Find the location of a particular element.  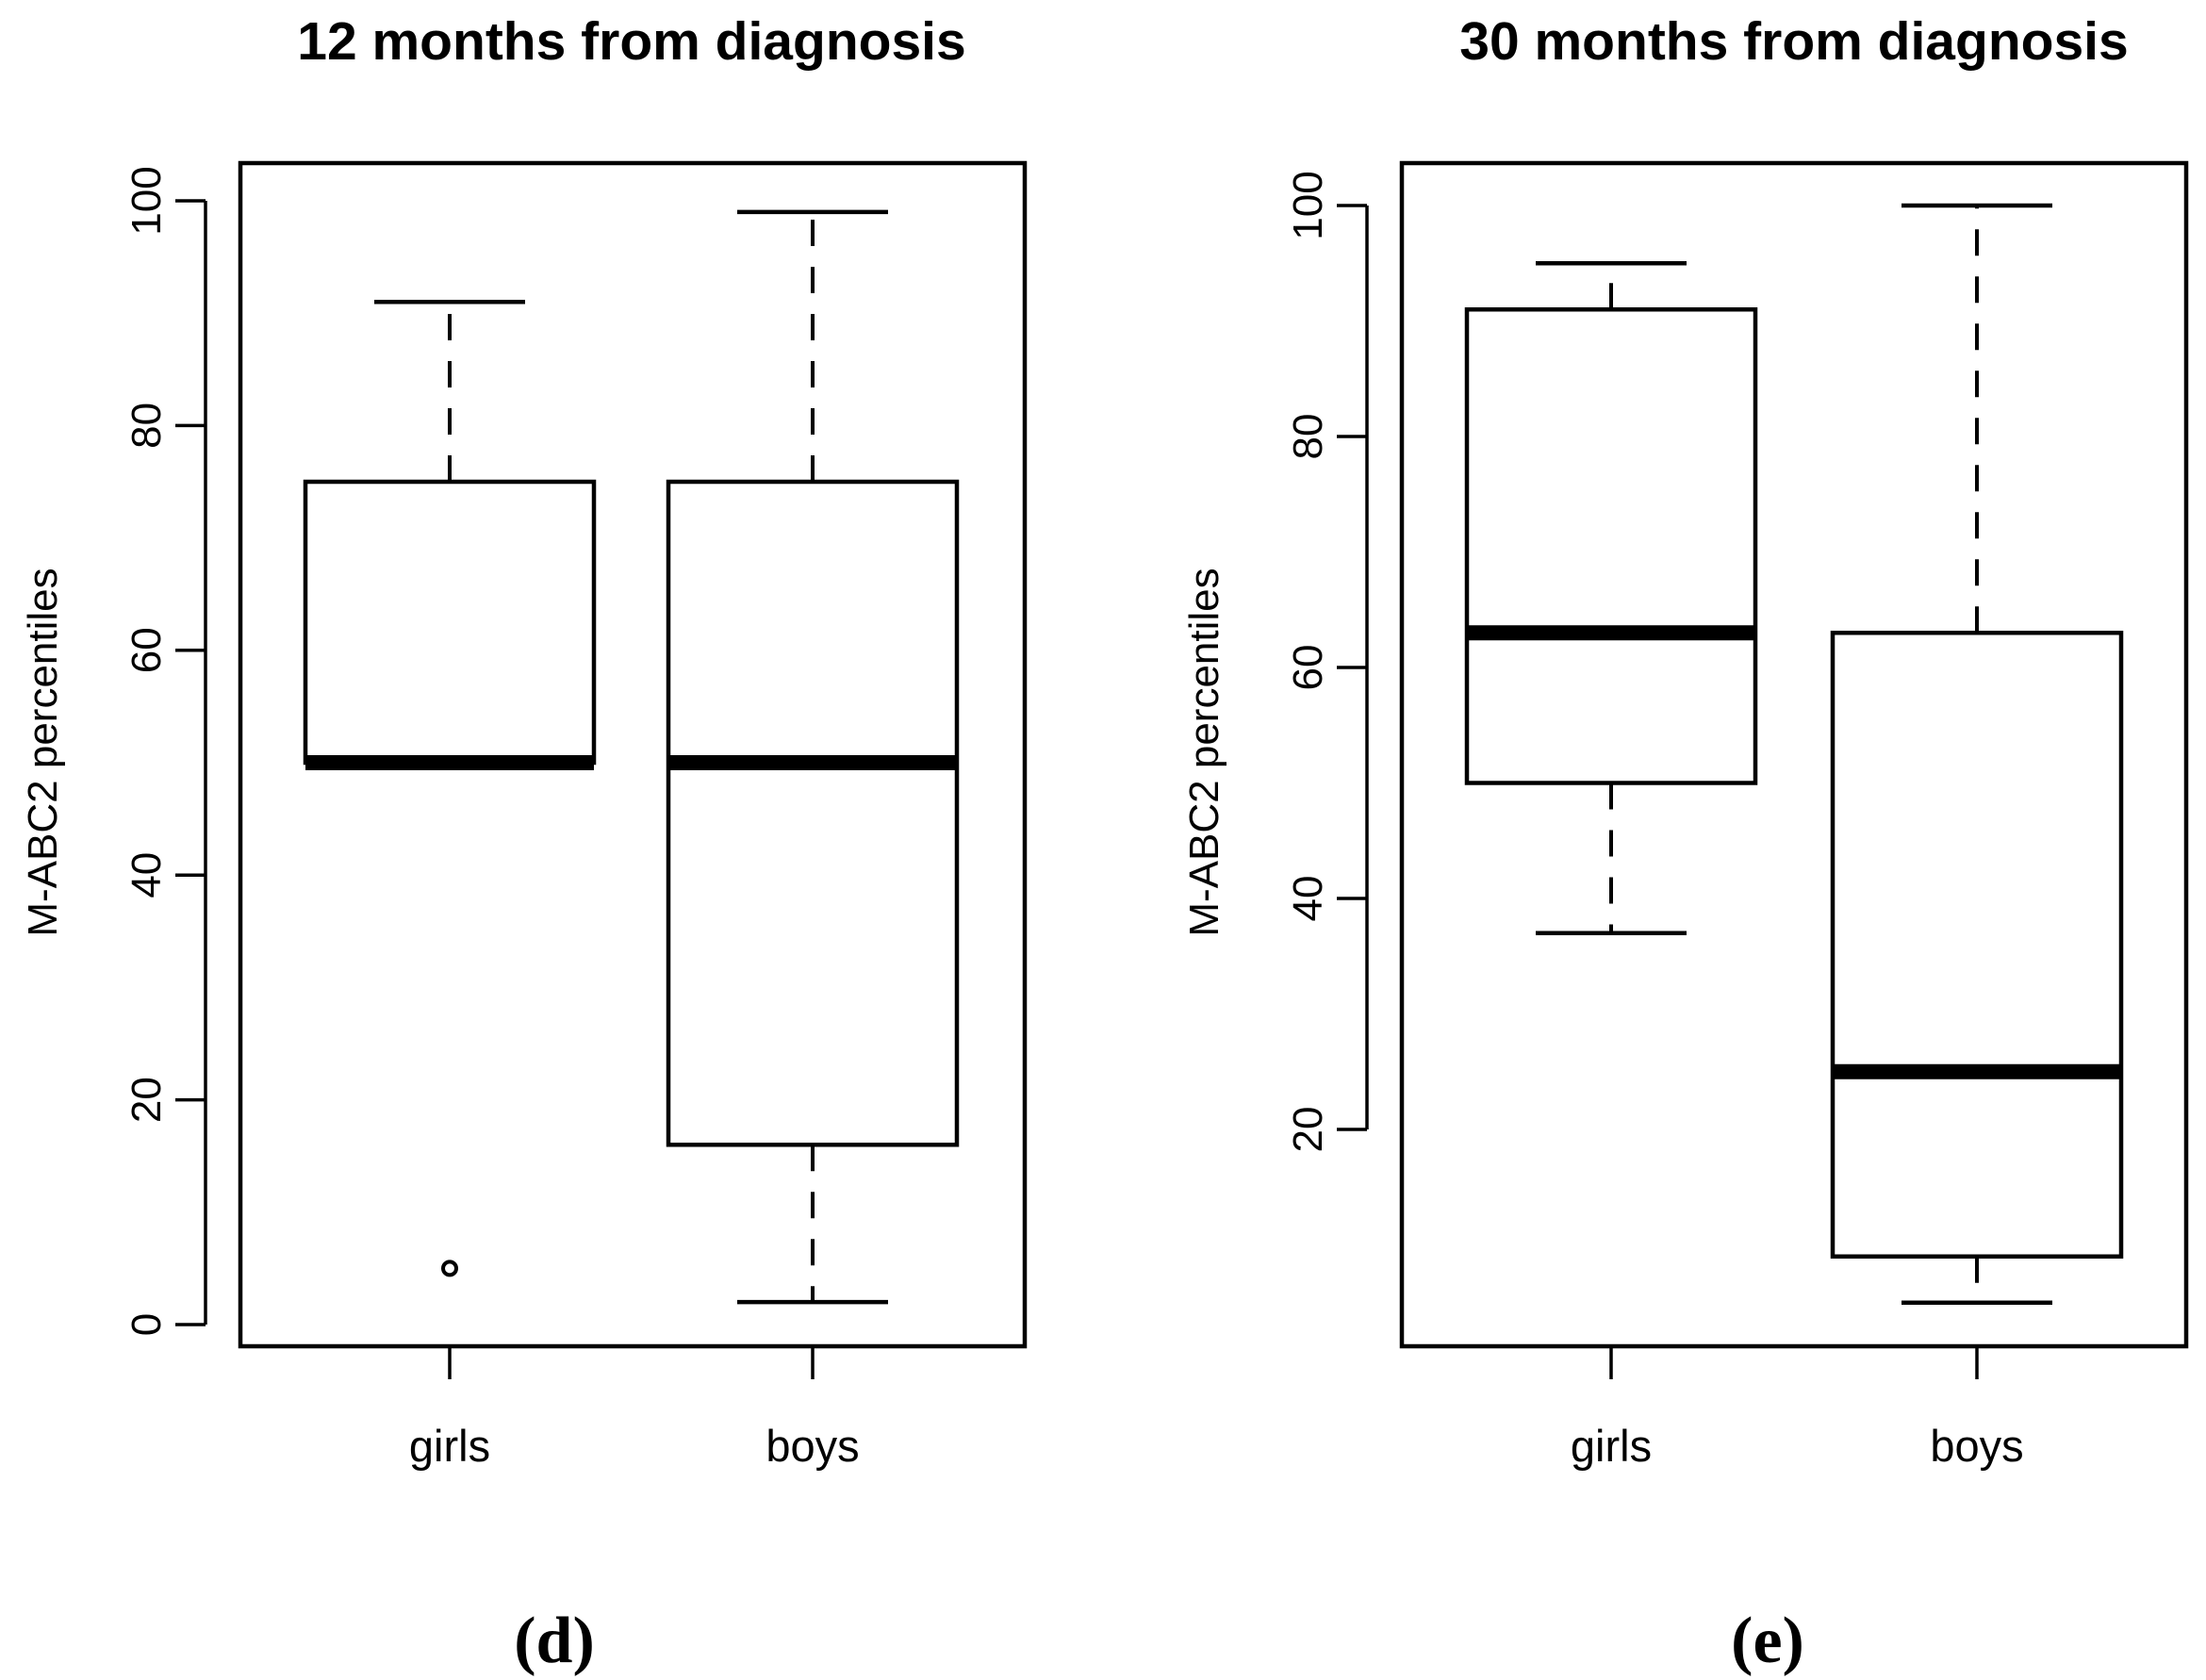

chart-title: 12 months from diagnosis is located at coordinates (631, 41).